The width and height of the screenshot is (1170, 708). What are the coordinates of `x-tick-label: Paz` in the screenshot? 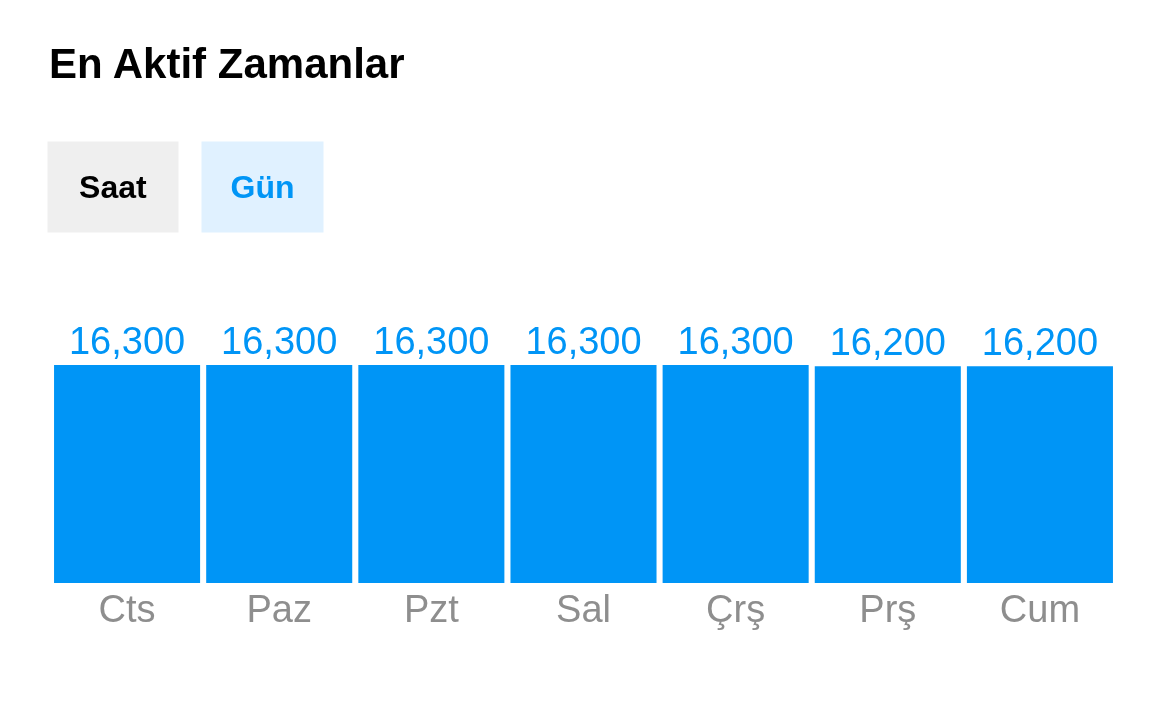 It's located at (279, 609).